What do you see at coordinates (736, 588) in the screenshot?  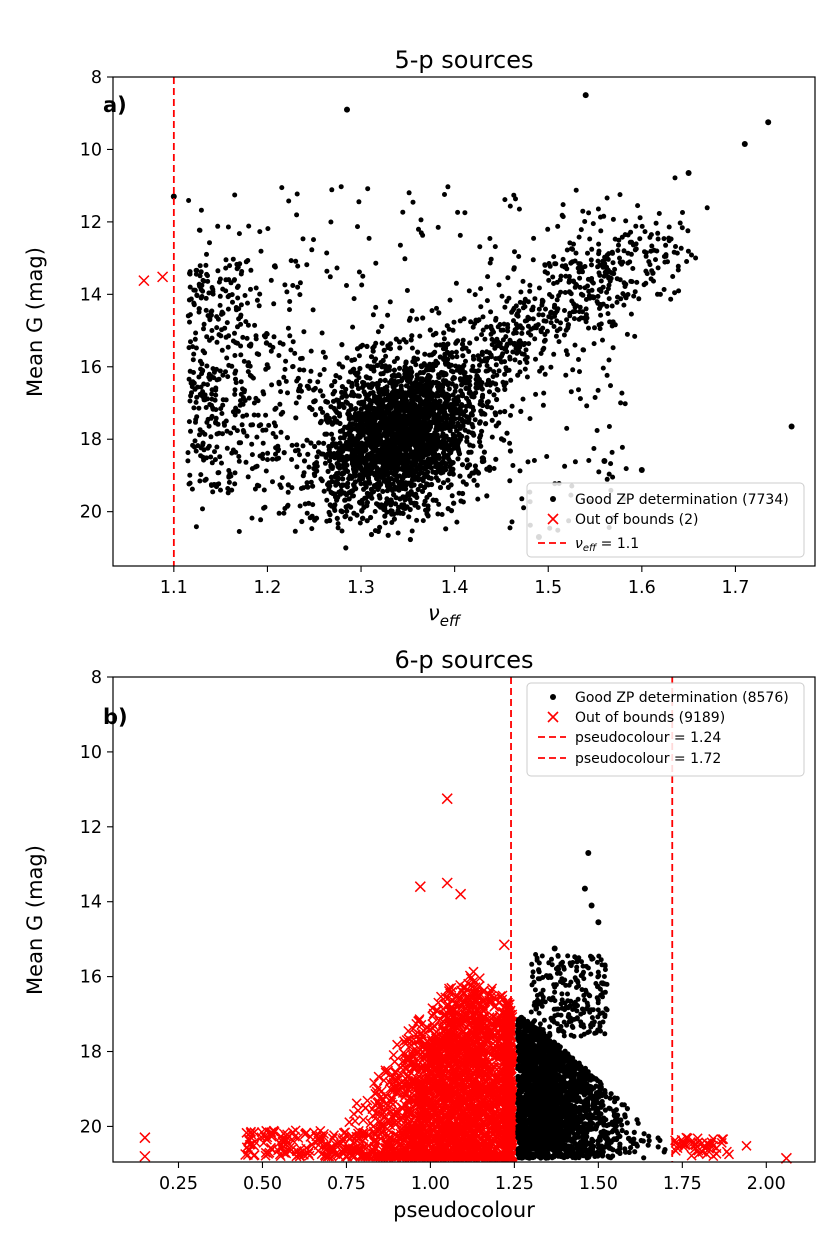 I see `chart-a-xtick-label-6: 1.7` at bounding box center [736, 588].